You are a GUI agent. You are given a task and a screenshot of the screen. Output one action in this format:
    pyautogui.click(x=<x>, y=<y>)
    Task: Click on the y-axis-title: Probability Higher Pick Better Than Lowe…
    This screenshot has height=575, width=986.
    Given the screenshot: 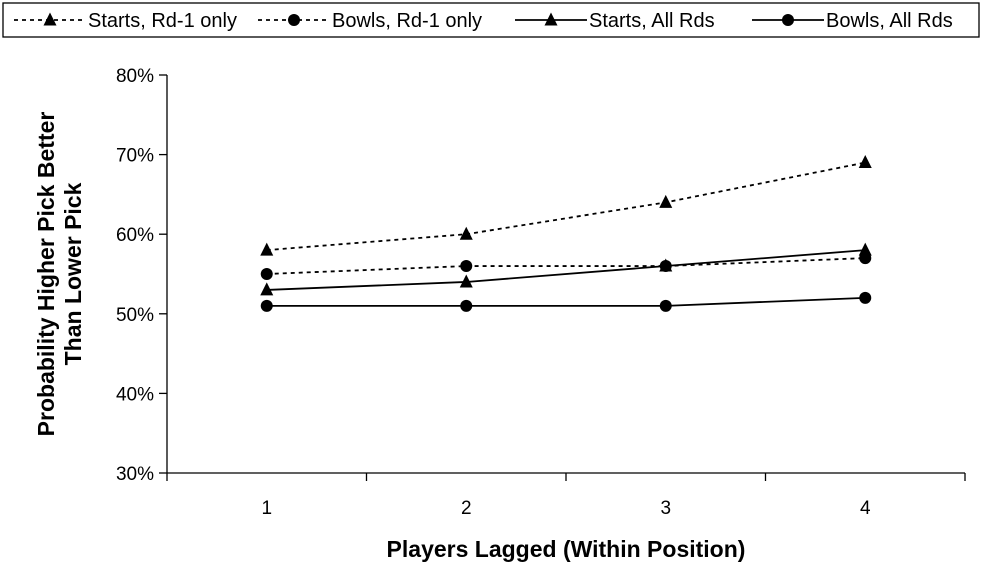 What is the action you would take?
    pyautogui.click(x=59, y=274)
    